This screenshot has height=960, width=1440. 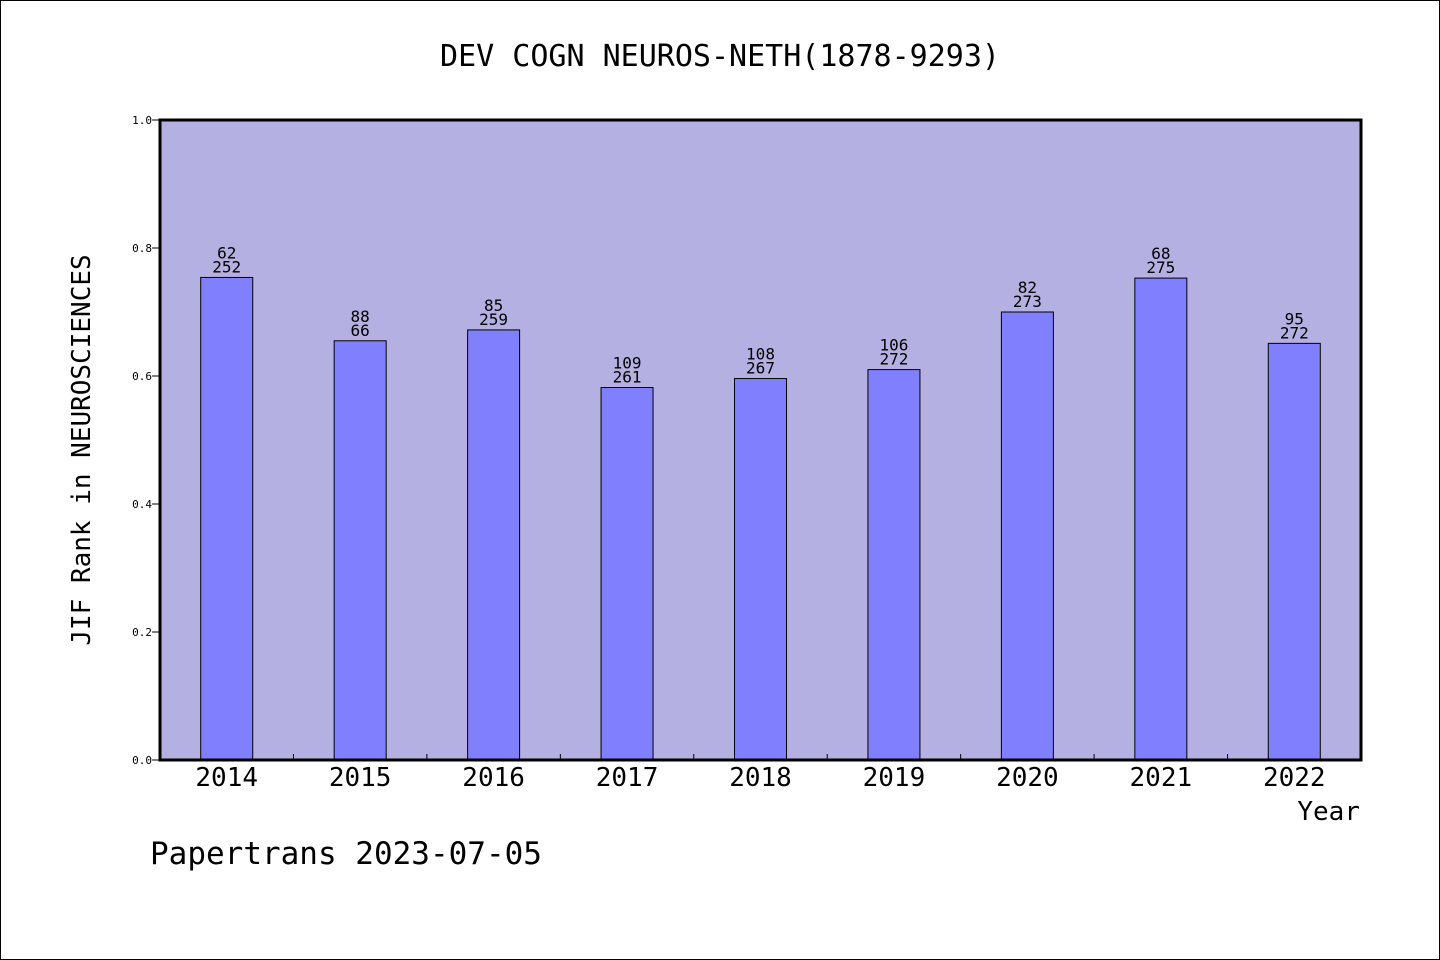 I want to click on y-axis-label: JIF Rank in NEUROSCIENCES, so click(x=82, y=449).